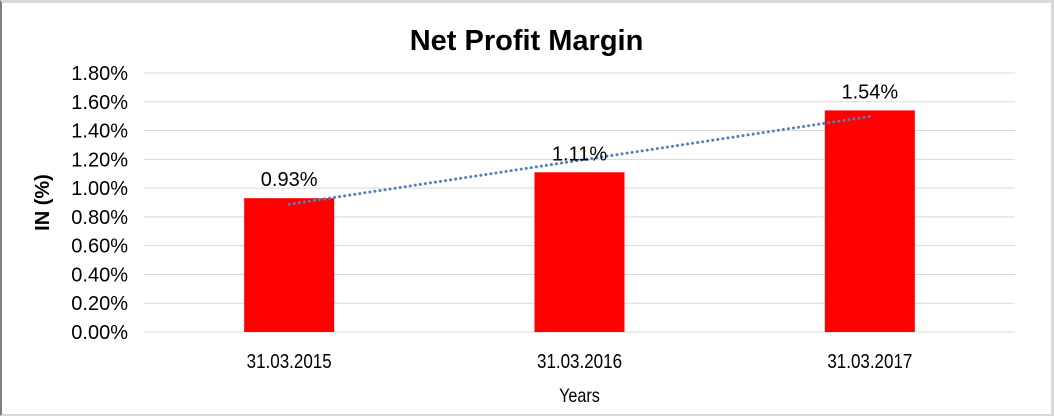 The width and height of the screenshot is (1054, 416). I want to click on x-axis-title: Years, so click(579, 396).